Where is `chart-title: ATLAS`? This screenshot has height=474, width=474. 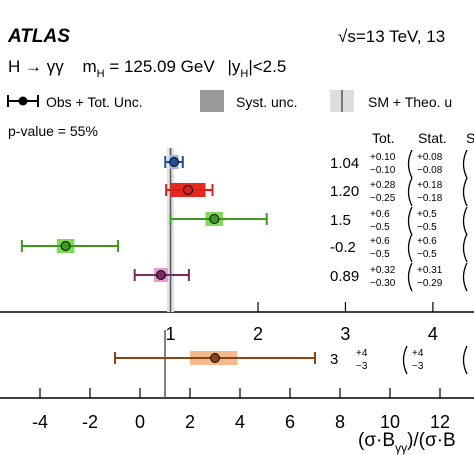 chart-title: ATLAS is located at coordinates (38, 36).